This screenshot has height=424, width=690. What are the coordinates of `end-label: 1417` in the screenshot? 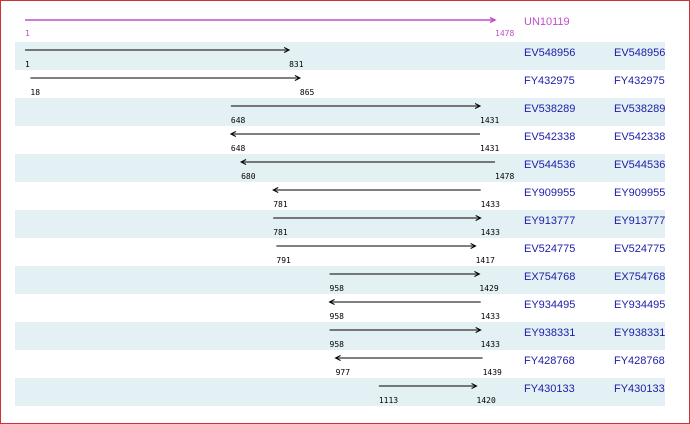 It's located at (485, 260).